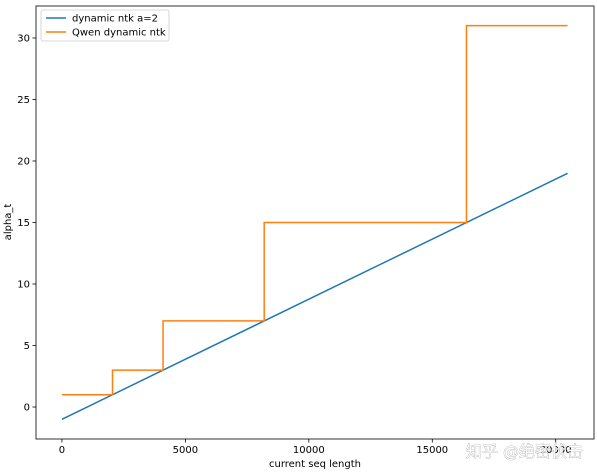 Image resolution: width=597 pixels, height=474 pixels. Describe the element at coordinates (23, 38) in the screenshot. I see `y-tick-label: 30` at that location.